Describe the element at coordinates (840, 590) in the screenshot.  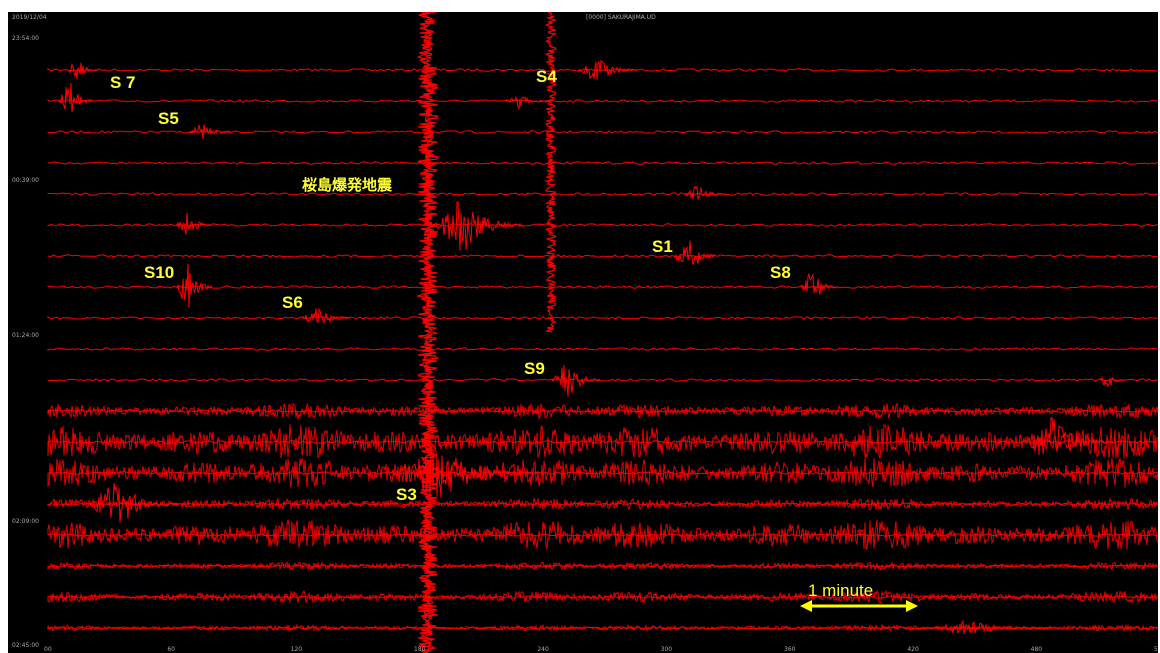
I see `scale-bar-label: 1 minute` at that location.